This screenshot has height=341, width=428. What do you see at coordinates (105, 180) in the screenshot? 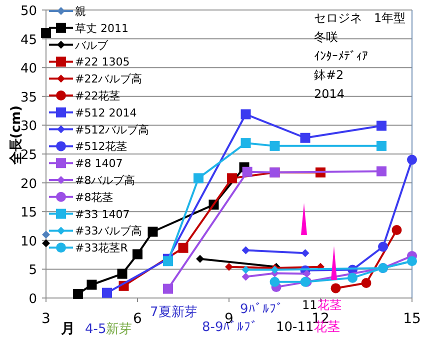
I see `legend-label: #8バルブ高` at bounding box center [105, 180].